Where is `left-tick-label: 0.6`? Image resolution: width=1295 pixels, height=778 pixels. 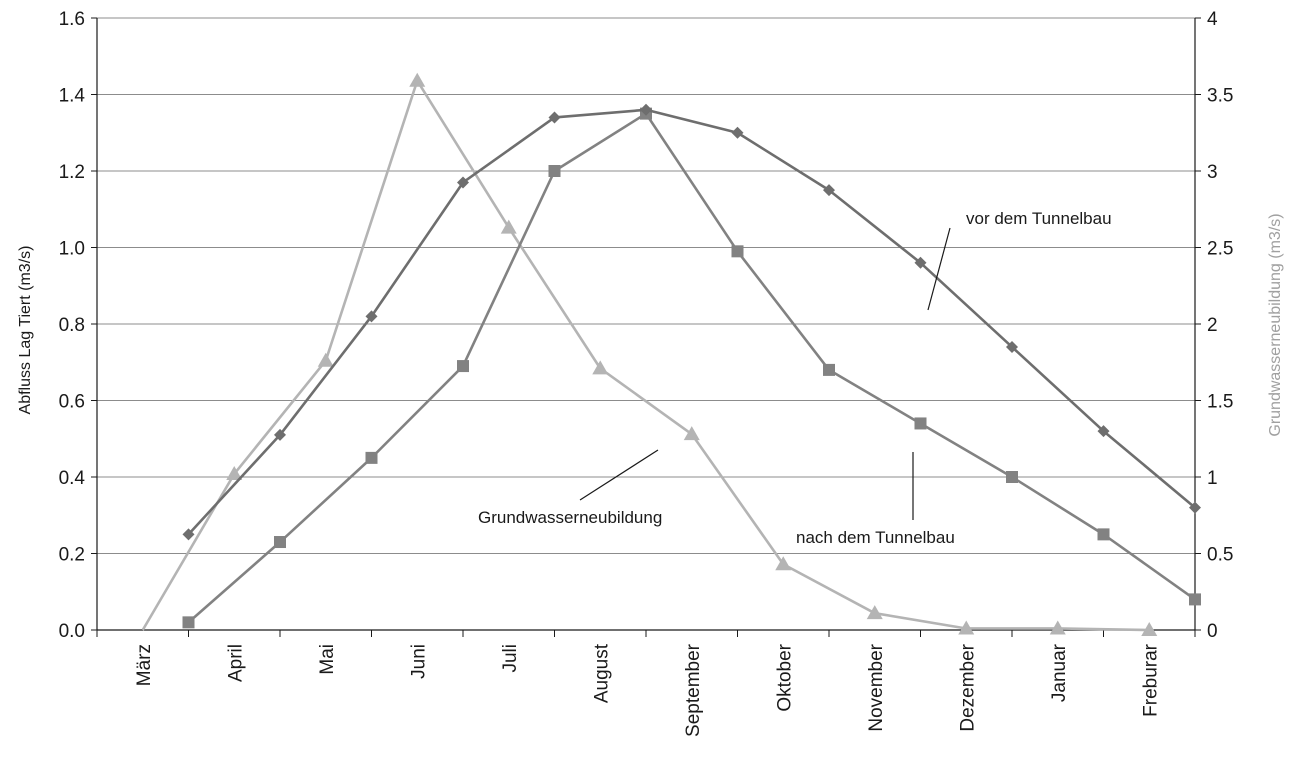 left-tick-label: 0.6 is located at coordinates (72, 402).